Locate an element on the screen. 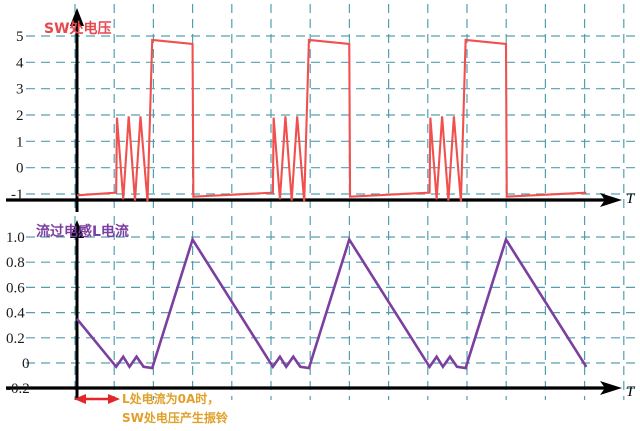 The width and height of the screenshot is (640, 431). top-y-tick: 5 is located at coordinates (20, 37).